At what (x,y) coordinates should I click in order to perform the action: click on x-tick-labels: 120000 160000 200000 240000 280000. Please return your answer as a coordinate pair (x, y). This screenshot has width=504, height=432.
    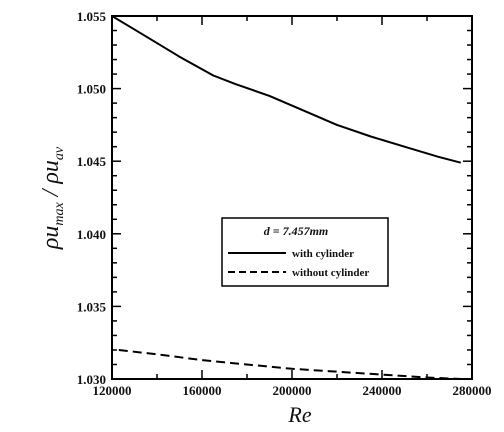
    Looking at the image, I should click on (292, 390).